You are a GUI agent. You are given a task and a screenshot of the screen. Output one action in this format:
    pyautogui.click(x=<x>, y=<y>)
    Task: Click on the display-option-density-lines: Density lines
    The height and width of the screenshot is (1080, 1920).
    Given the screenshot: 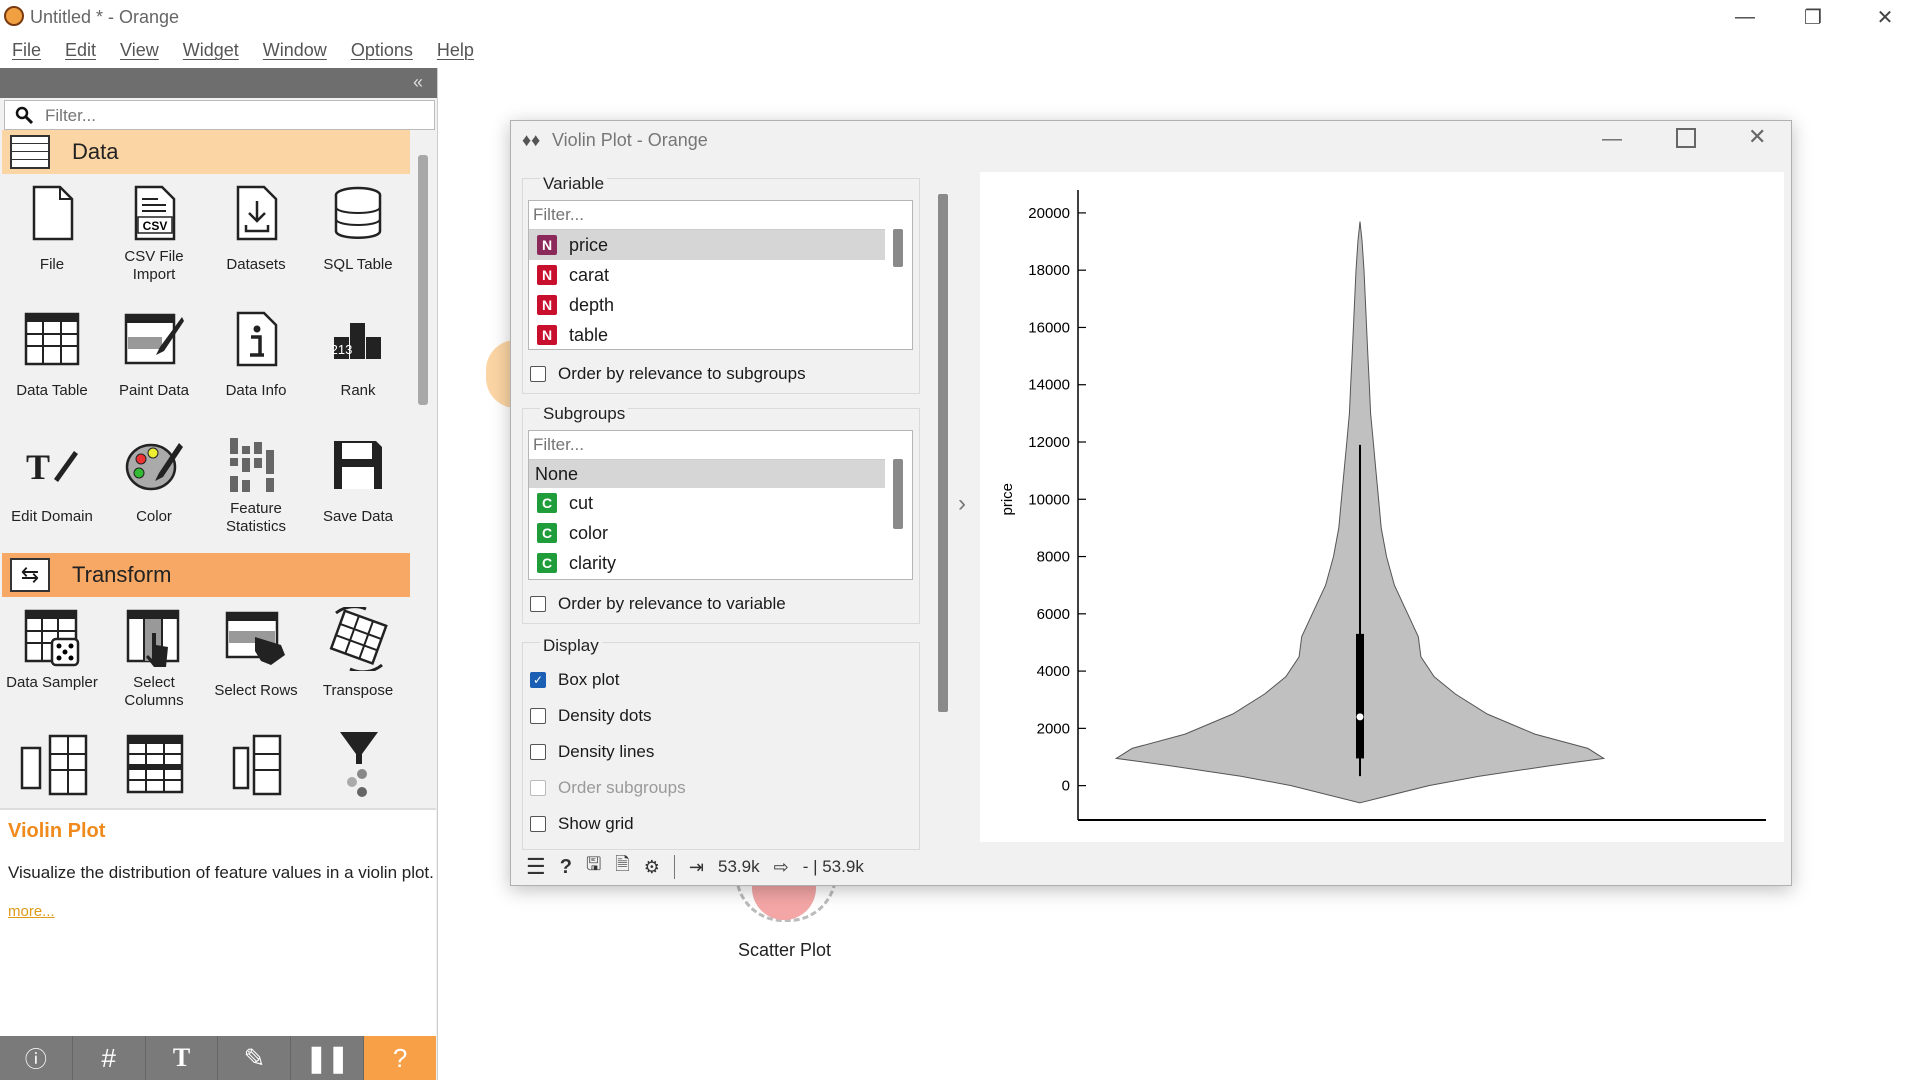 What is the action you would take?
    pyautogui.click(x=608, y=752)
    